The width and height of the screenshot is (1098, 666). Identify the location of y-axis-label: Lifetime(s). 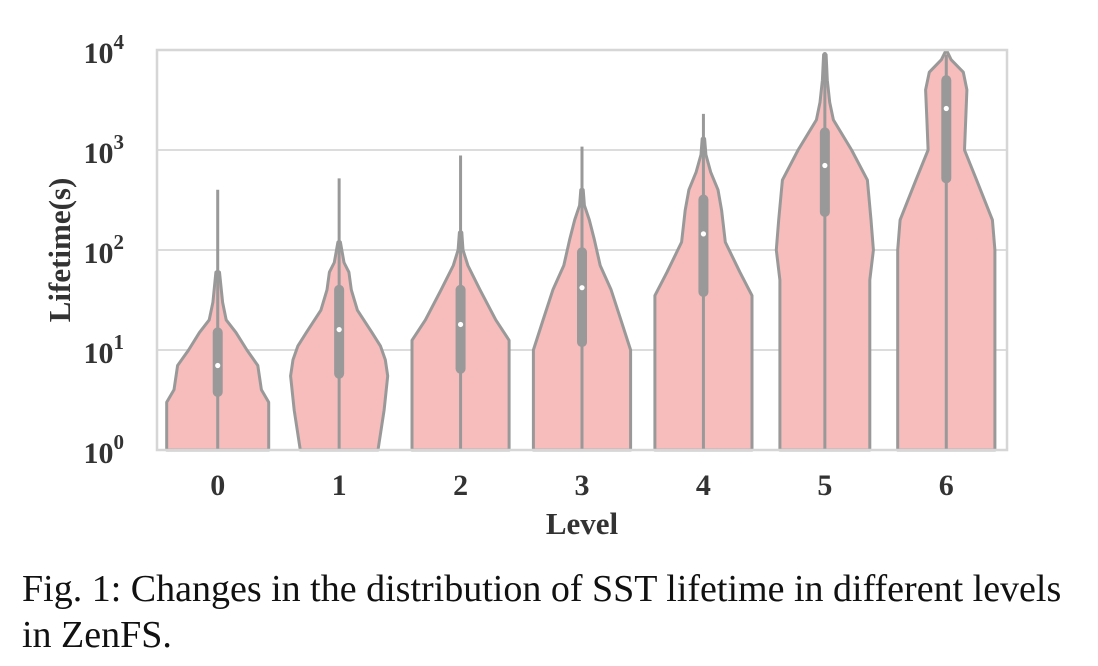
(59, 250).